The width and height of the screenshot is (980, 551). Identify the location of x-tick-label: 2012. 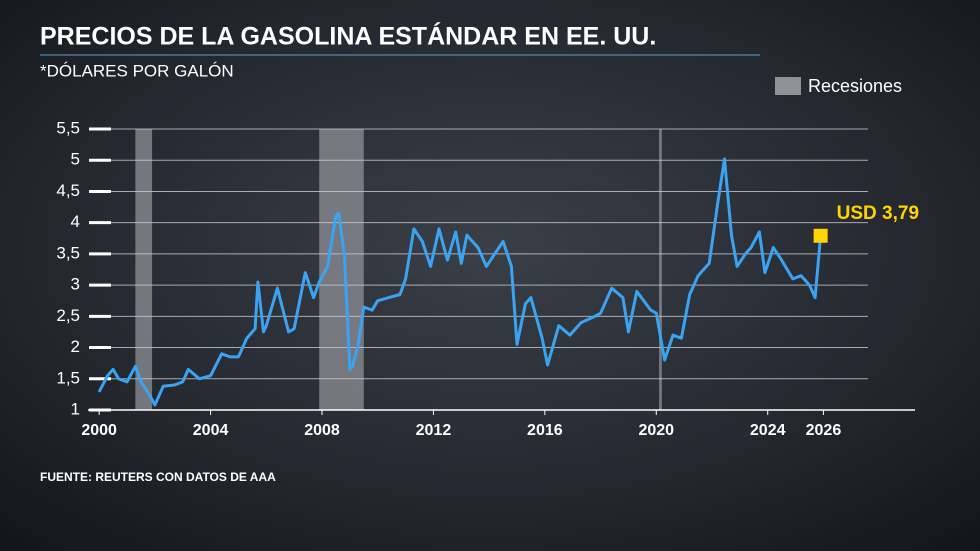
(434, 430).